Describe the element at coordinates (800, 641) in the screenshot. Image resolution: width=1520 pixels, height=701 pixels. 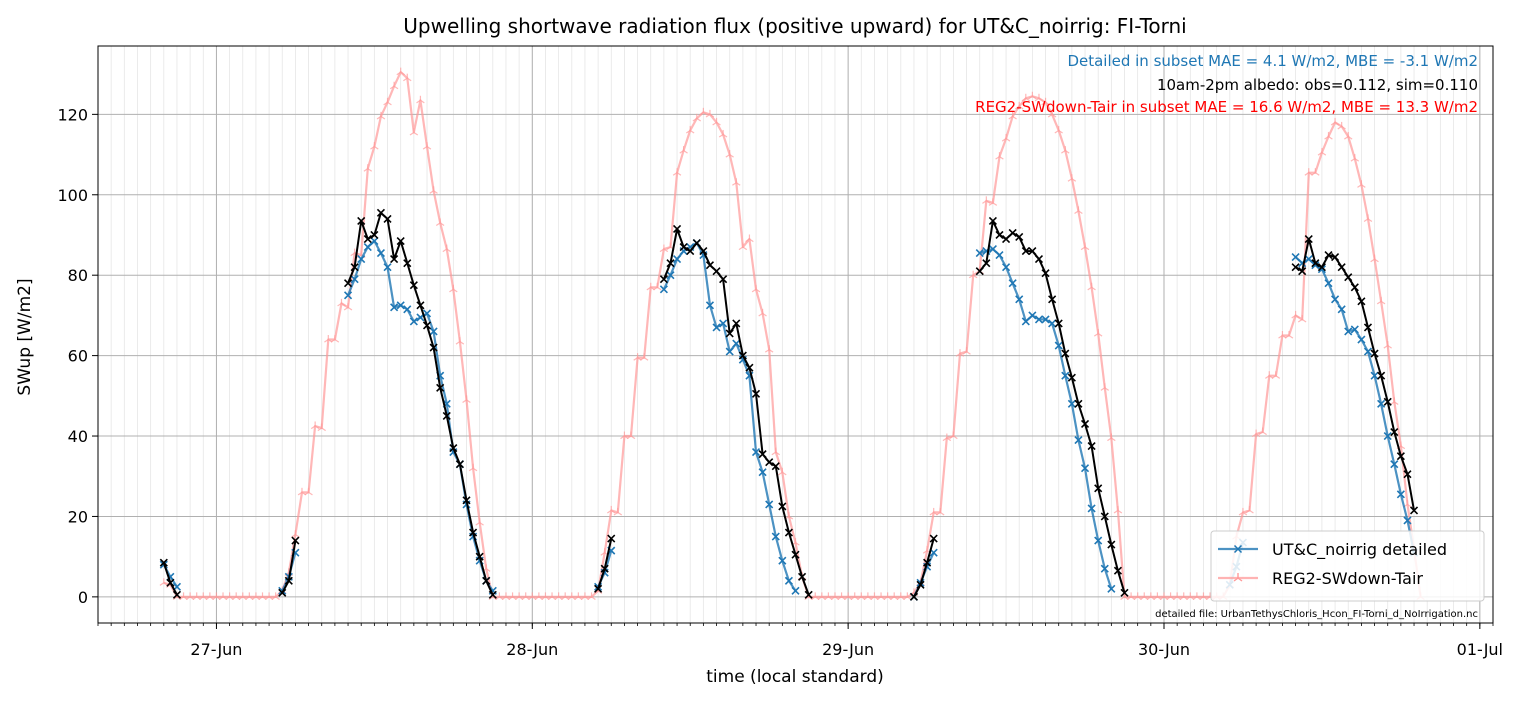
I see `x-axis-ticks: 27-Jun 28-Jun 29-Jun 30-Jun 01-Jul` at that location.